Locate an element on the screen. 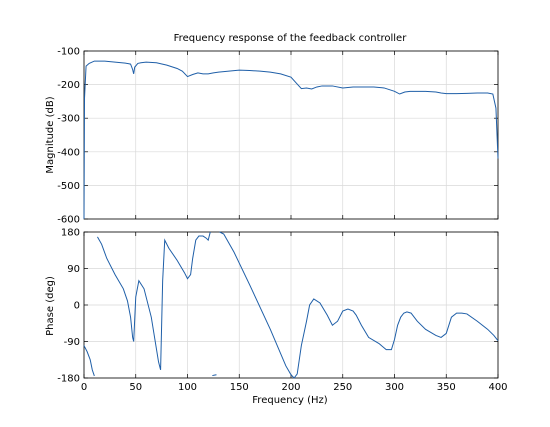 The width and height of the screenshot is (550, 427). frequency-axis-label: Frequency (Hz) is located at coordinates (290, 400).